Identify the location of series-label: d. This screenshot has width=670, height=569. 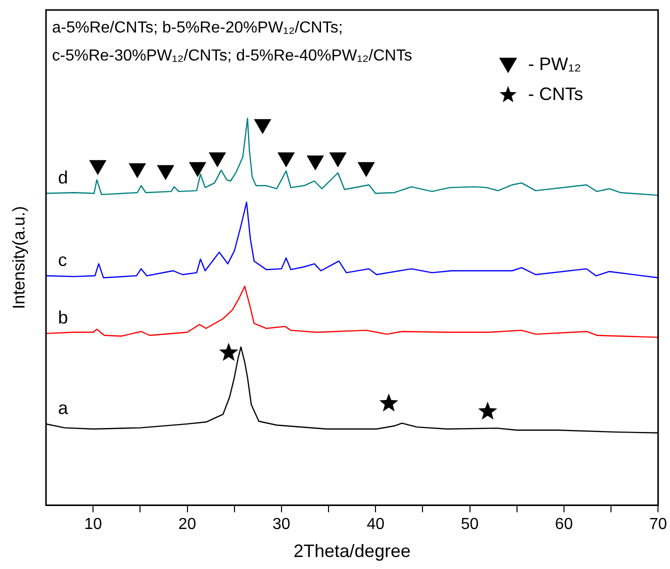
(63, 177).